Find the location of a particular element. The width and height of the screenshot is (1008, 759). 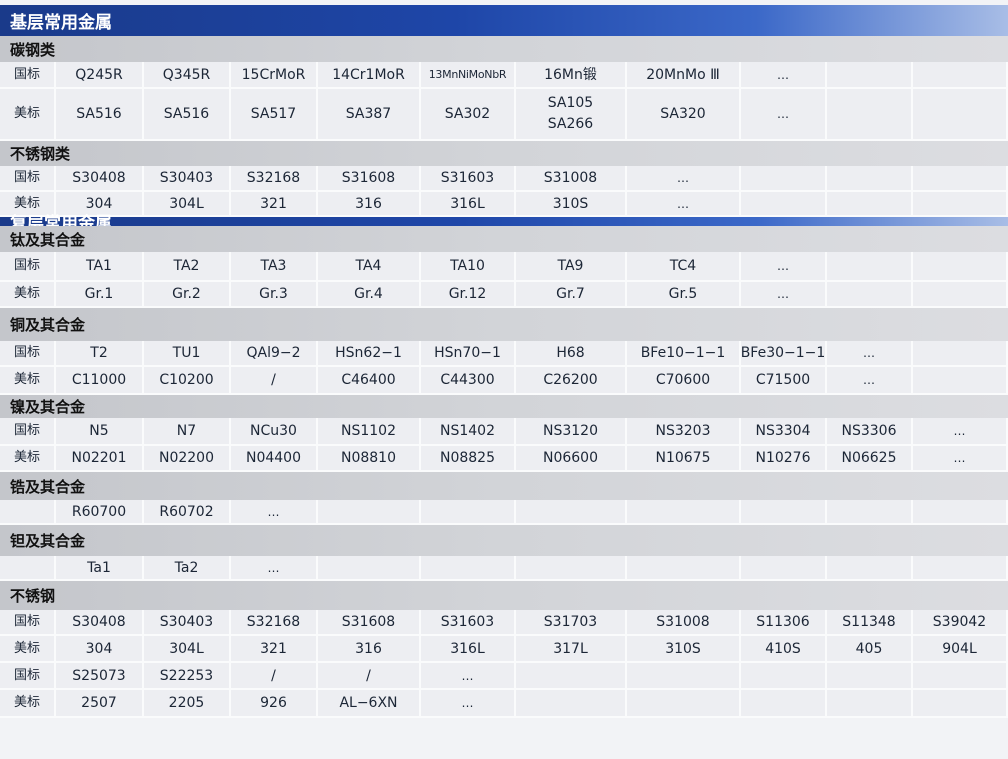

grade-cell: TC4 is located at coordinates (684, 267).